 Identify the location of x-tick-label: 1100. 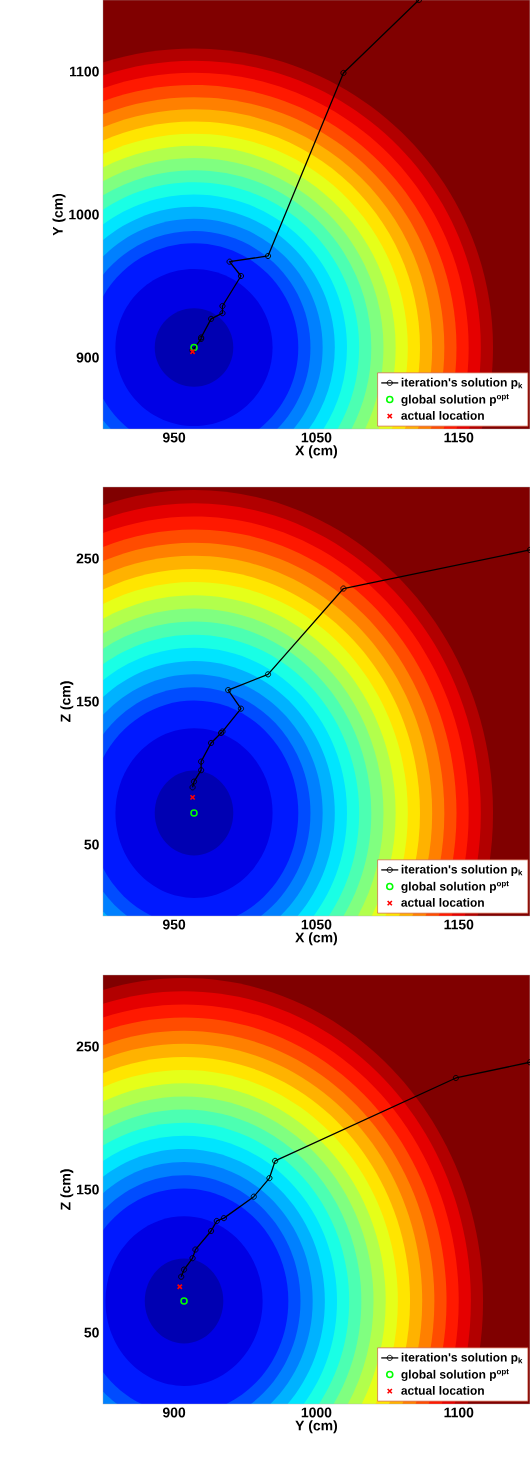
(459, 1412).